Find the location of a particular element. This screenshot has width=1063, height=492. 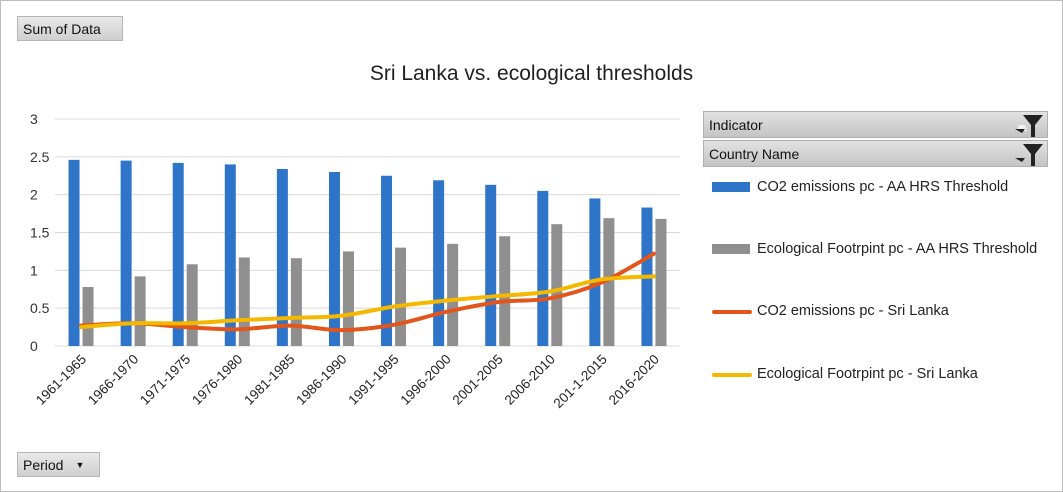

line-co2-srilanka is located at coordinates (367, 292).